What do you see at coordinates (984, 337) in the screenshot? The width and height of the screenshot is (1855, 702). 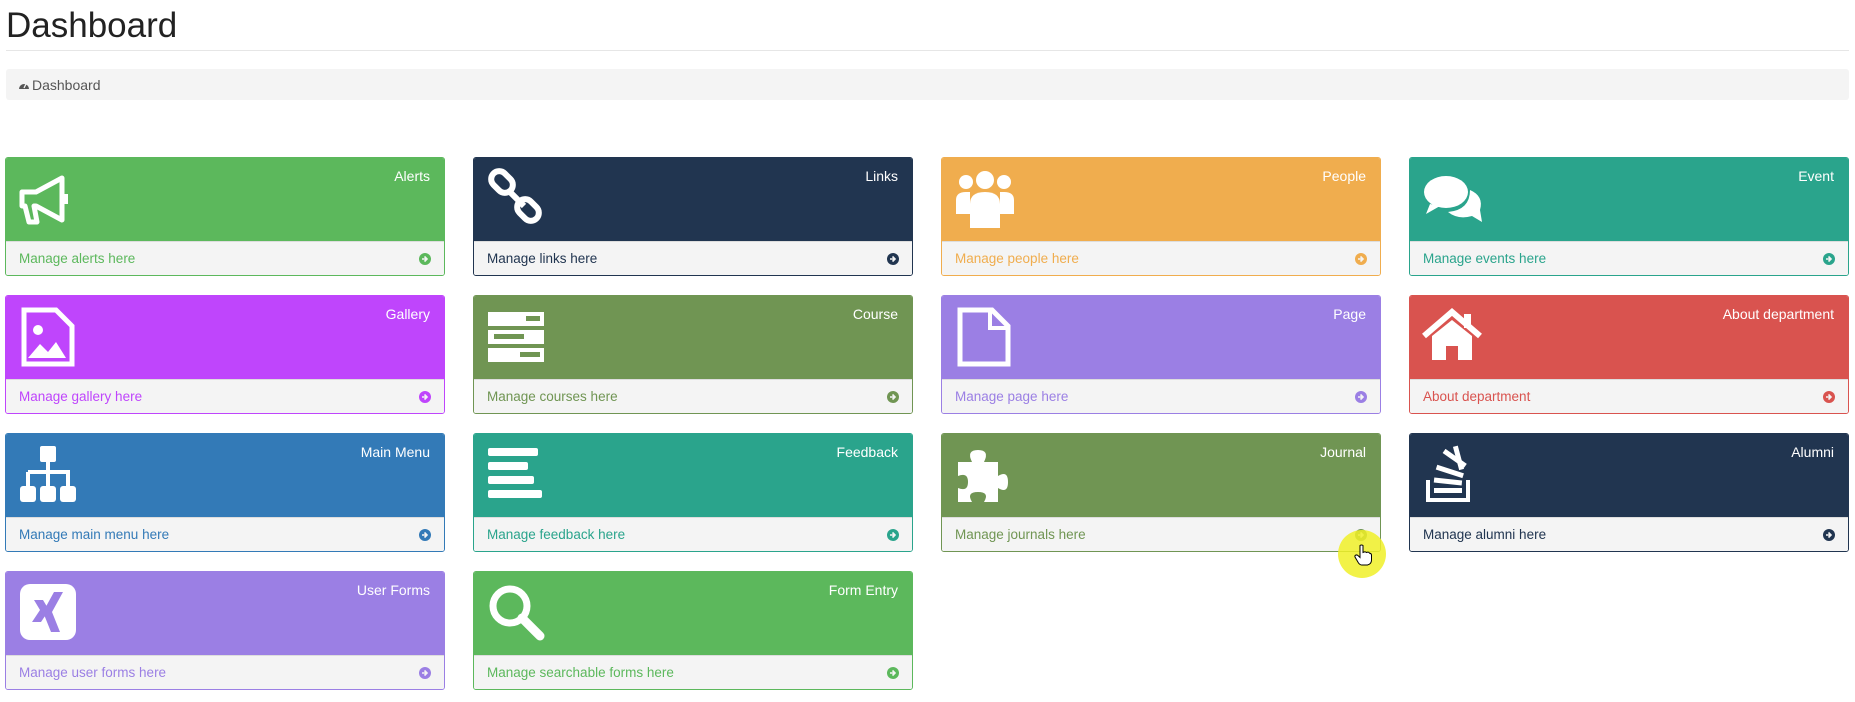 I see `file-icon` at bounding box center [984, 337].